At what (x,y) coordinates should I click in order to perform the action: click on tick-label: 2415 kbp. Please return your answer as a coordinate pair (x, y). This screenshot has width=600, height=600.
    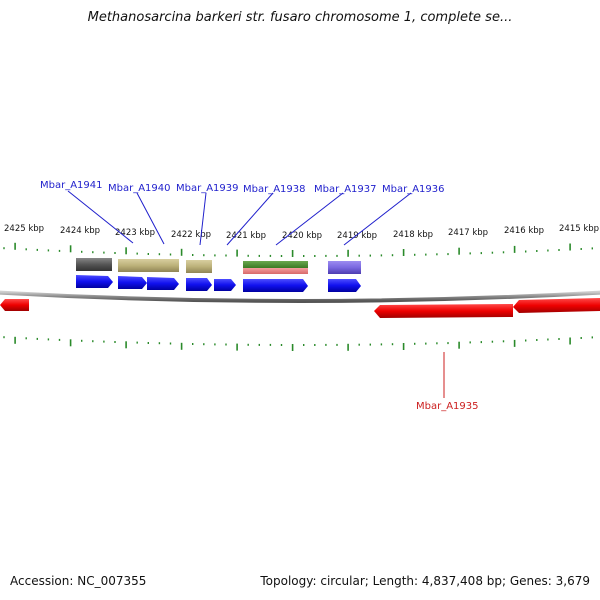
    Looking at the image, I should click on (579, 229).